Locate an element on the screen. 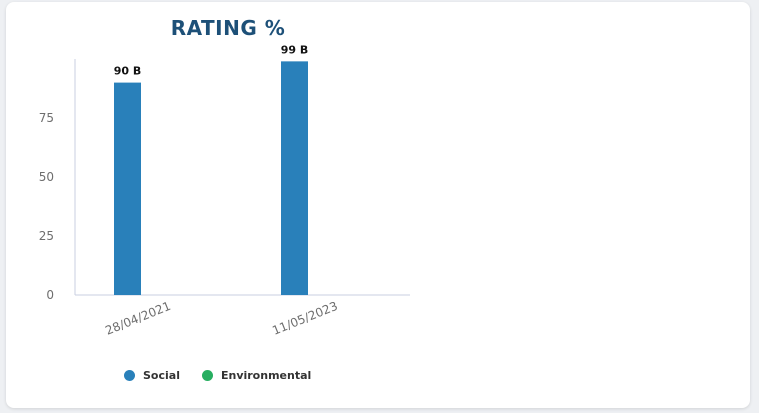  x-tick-label: 11/05/2023 is located at coordinates (304, 318).